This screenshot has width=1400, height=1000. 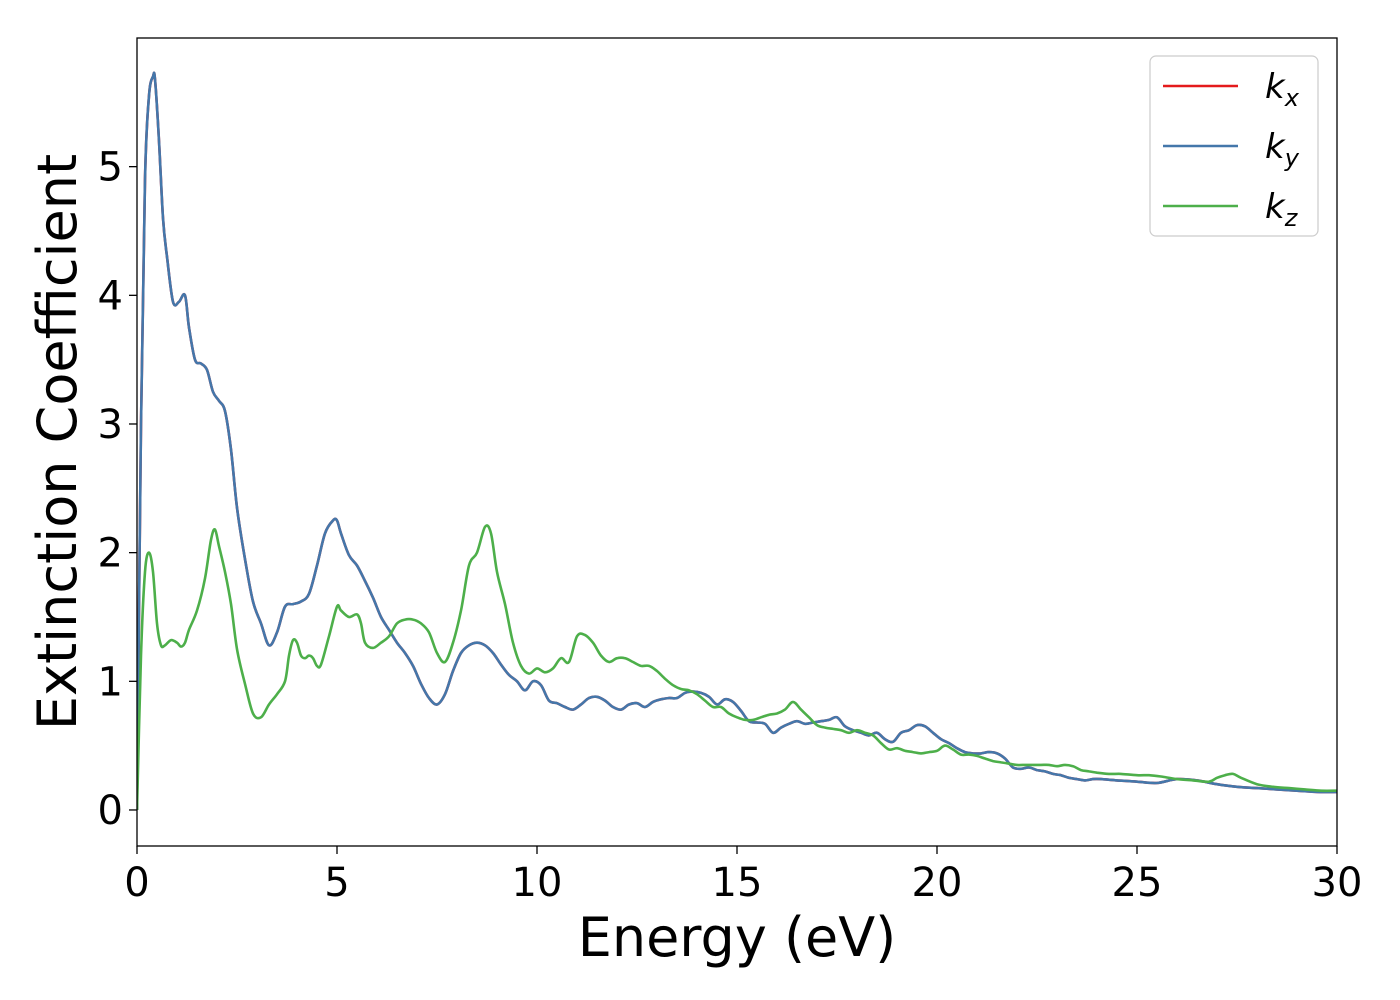 I want to click on x-tick-label: 10, so click(x=537, y=883).